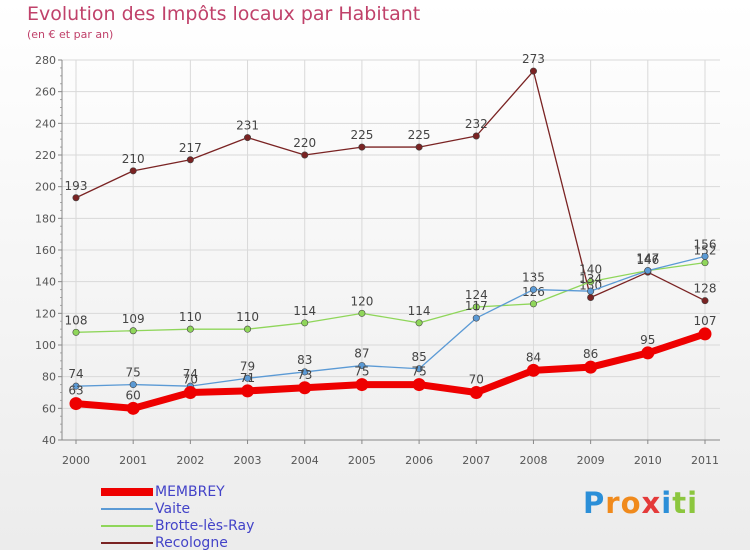 This screenshot has width=750, height=551. What do you see at coordinates (133, 373) in the screenshot?
I see `data-label-vaite: 75` at bounding box center [133, 373].